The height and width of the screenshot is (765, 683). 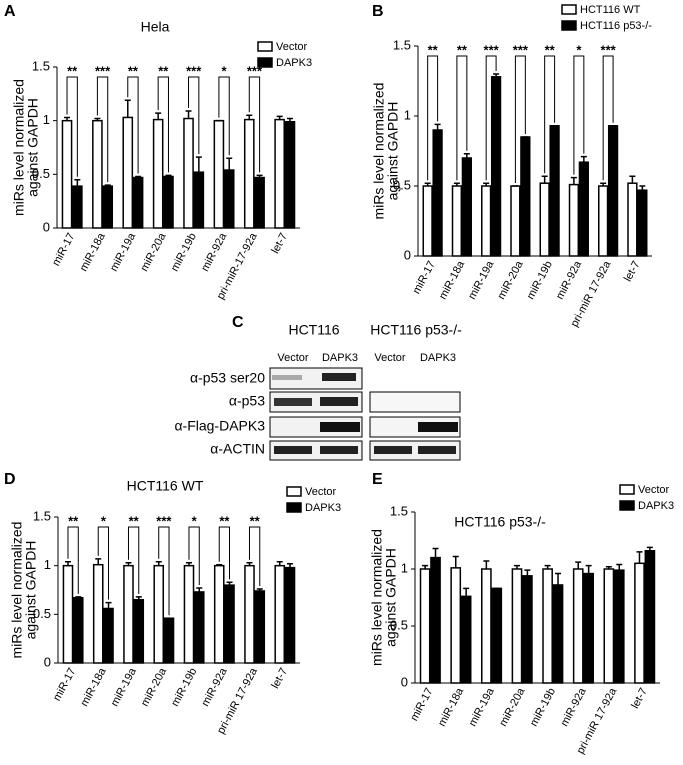 What do you see at coordinates (393, 151) in the screenshot?
I see `y-axis-label: against GAPDH` at bounding box center [393, 151].